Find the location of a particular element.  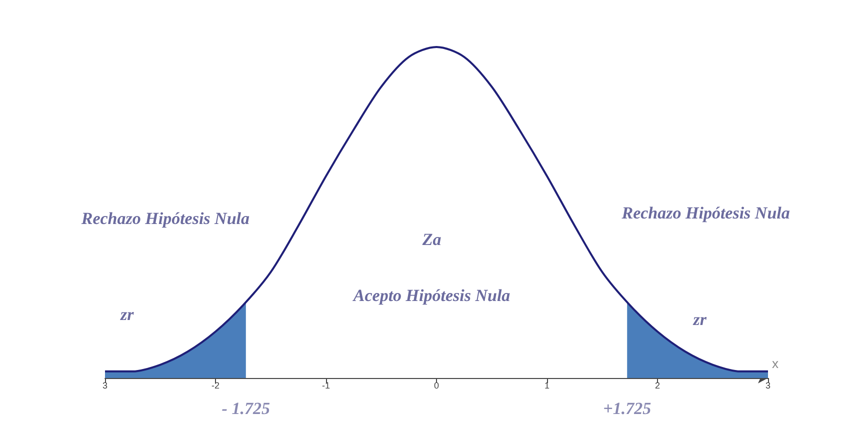

annotation: - 1.725 is located at coordinates (246, 408).